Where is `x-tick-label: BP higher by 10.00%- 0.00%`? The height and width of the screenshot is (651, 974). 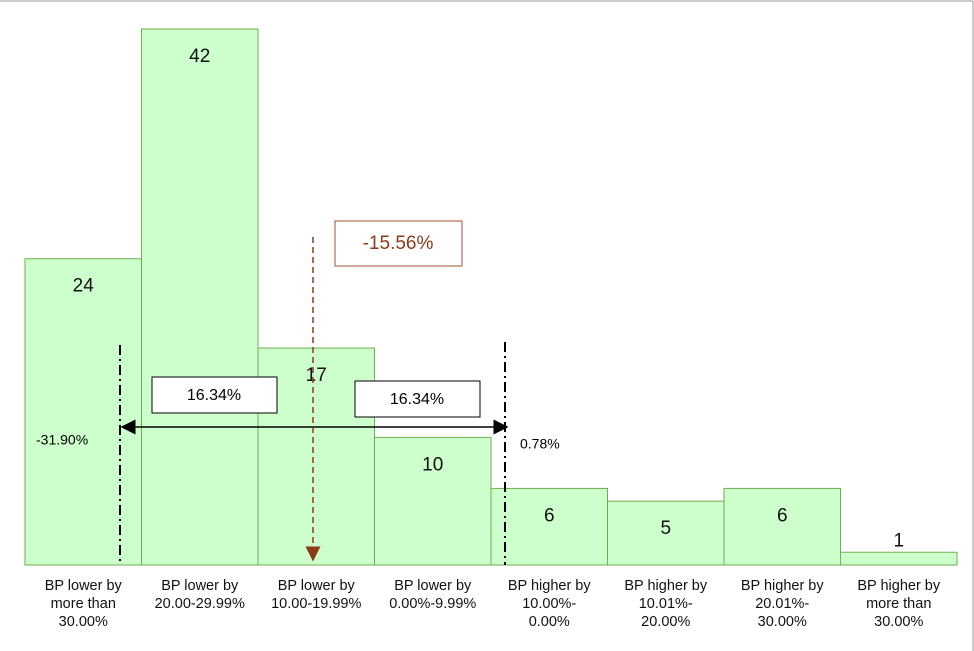 x-tick-label: BP higher by 10.00%- 0.00% is located at coordinates (549, 604).